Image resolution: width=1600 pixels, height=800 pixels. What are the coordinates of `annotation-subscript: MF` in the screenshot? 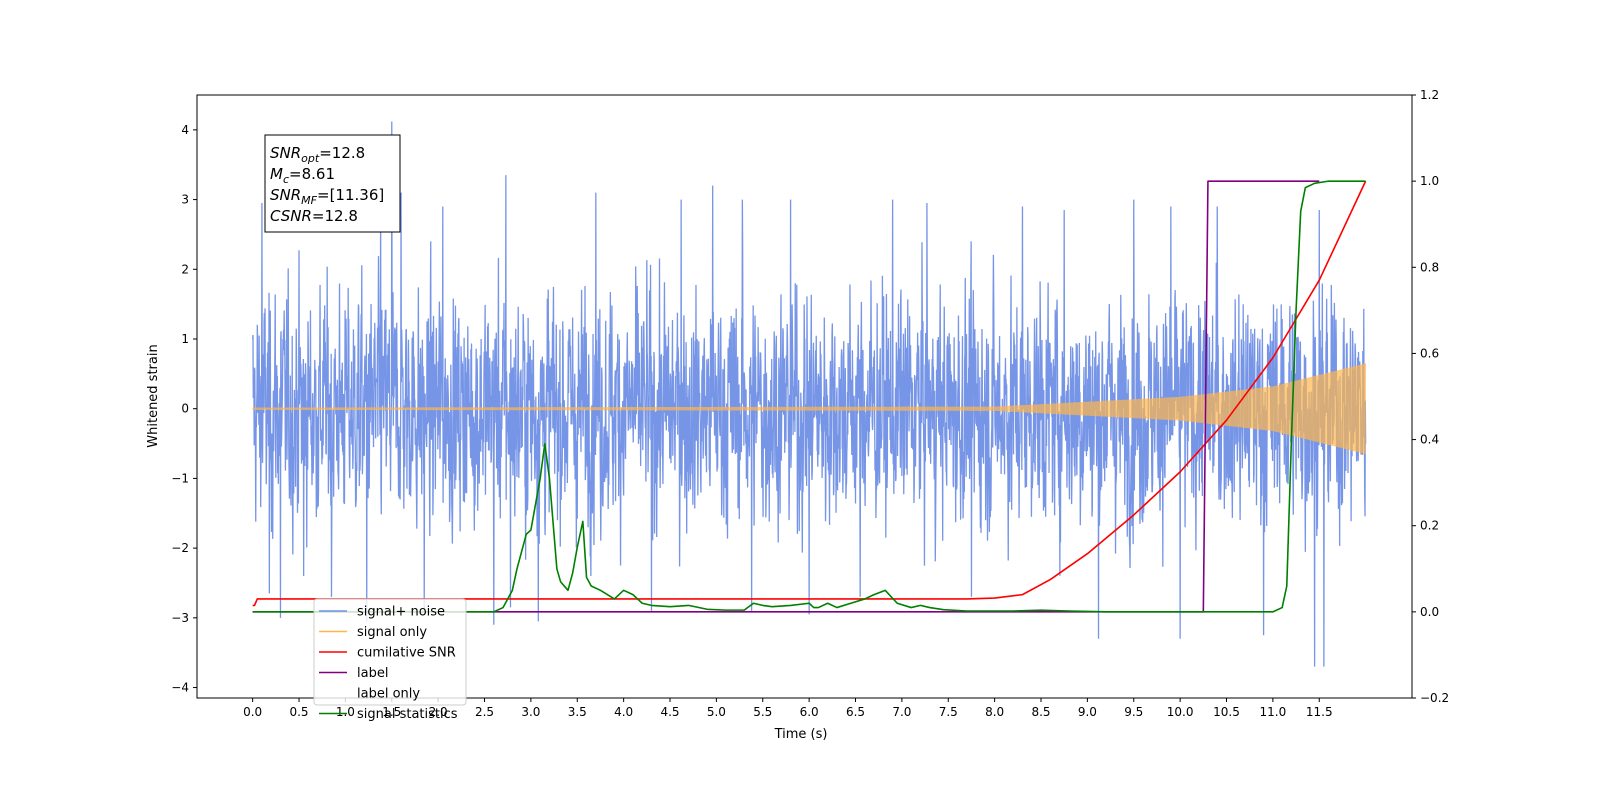 It's located at (309, 200).